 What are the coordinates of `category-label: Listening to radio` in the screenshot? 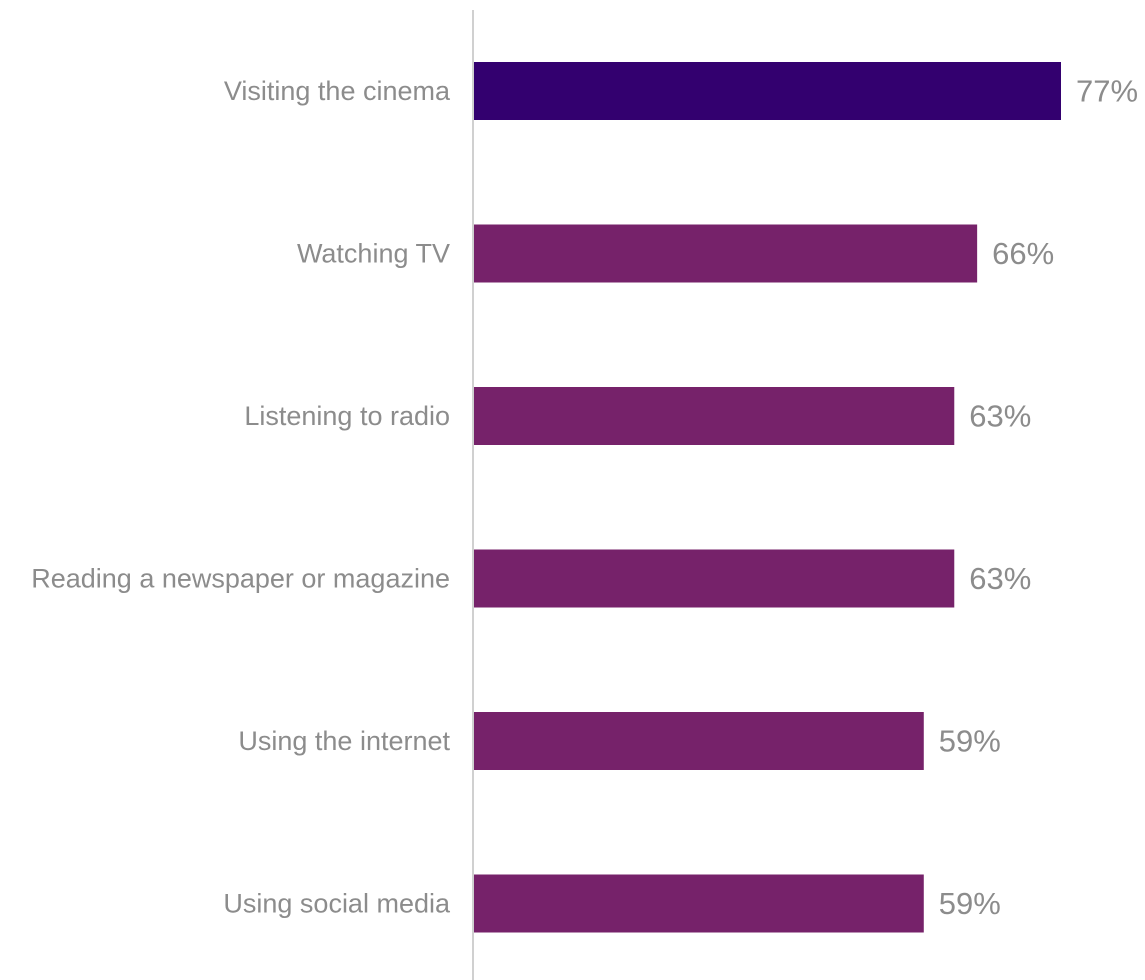 It's located at (347, 416).